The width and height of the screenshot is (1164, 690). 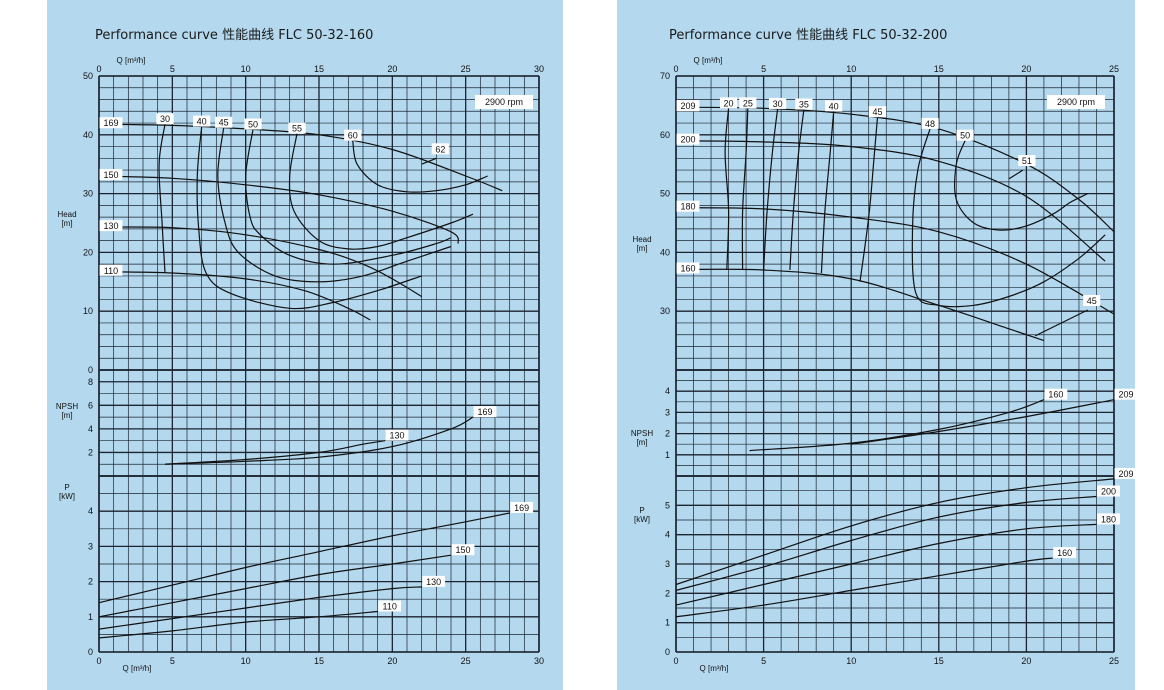 I want to click on y-tick-label: 30, so click(x=665, y=311).